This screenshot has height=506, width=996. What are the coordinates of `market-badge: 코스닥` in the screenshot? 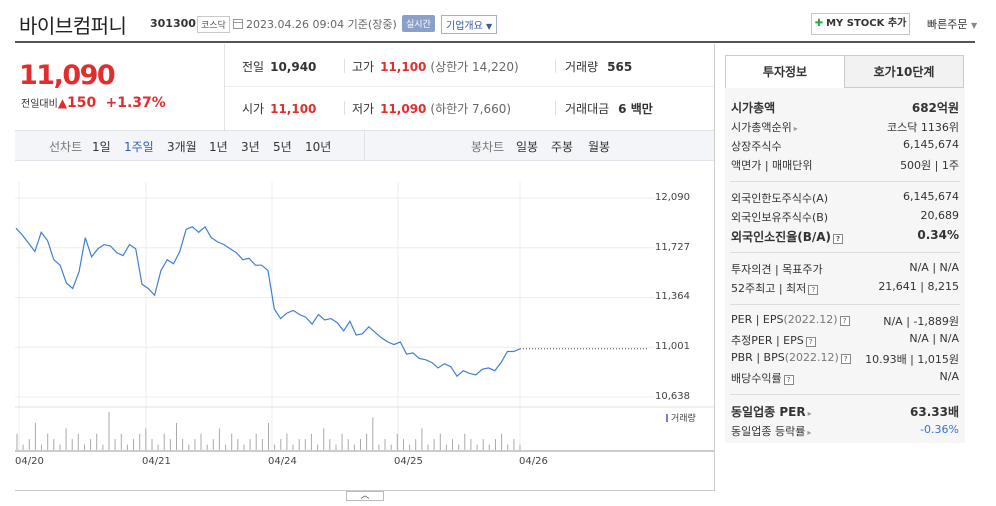 It's located at (213, 24).